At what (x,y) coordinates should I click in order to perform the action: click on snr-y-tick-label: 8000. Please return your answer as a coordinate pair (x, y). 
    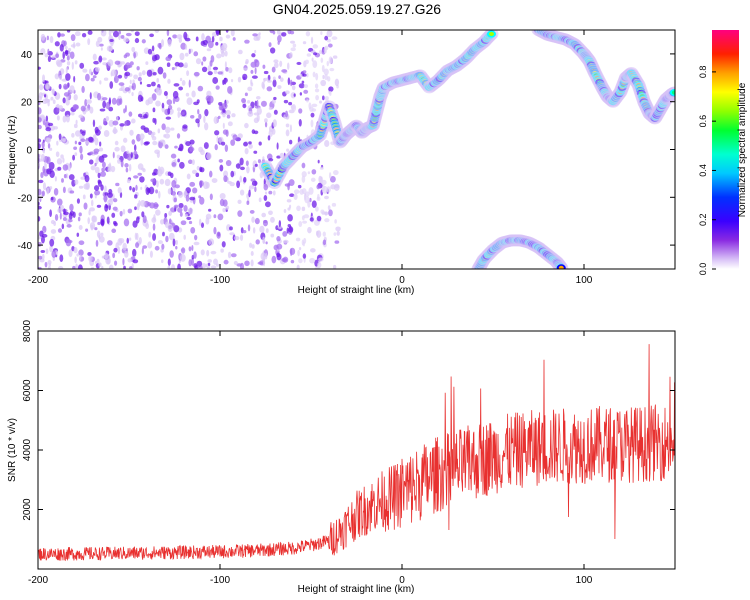
    Looking at the image, I should click on (27, 330).